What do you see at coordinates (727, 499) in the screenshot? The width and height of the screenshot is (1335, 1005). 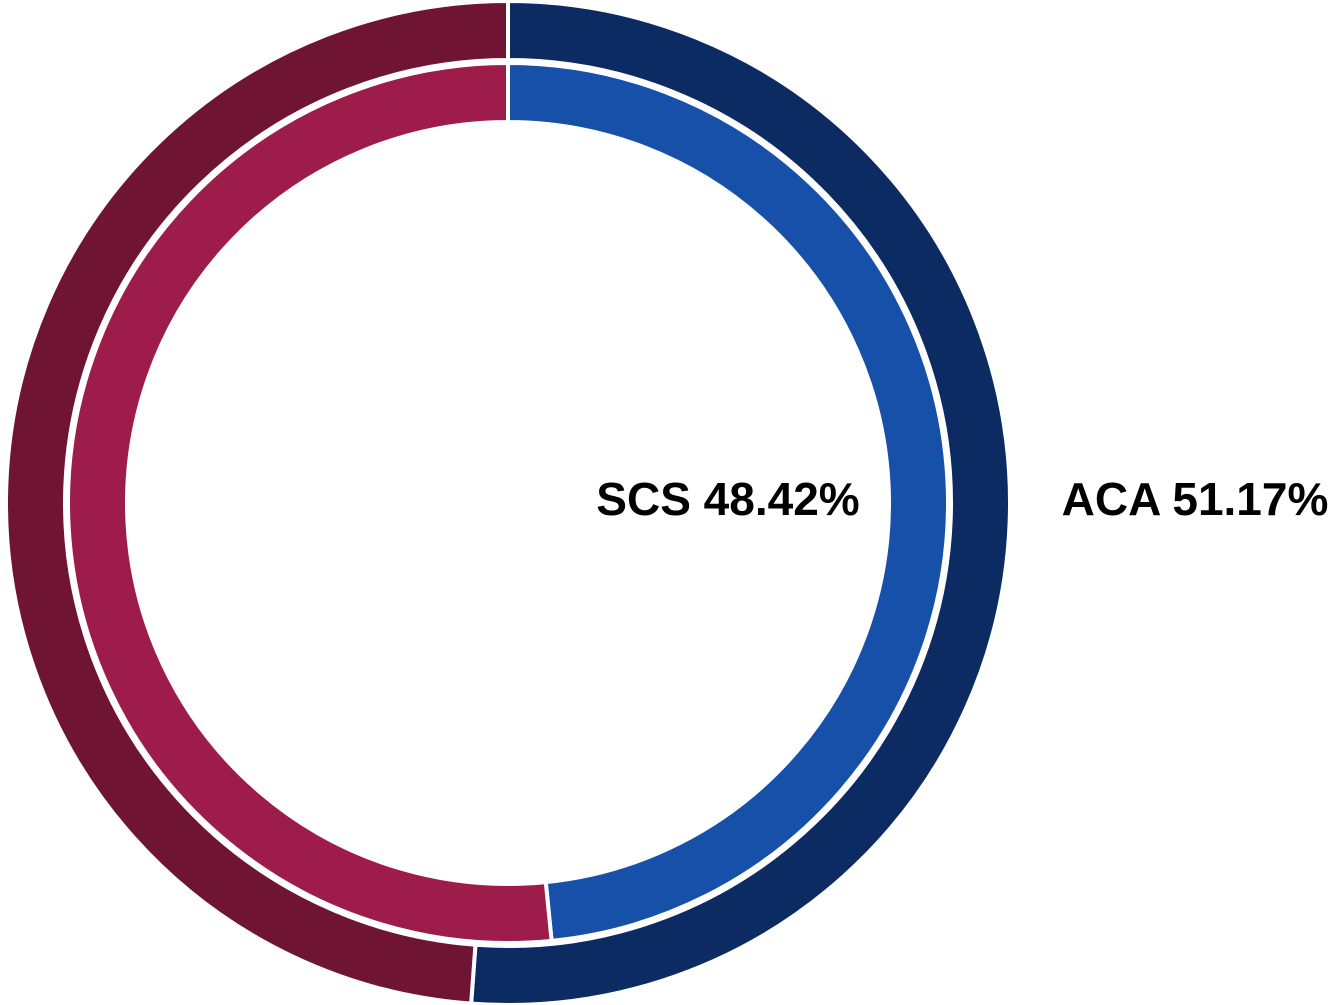 I see `segment-label: SCS 48.42%` at bounding box center [727, 499].